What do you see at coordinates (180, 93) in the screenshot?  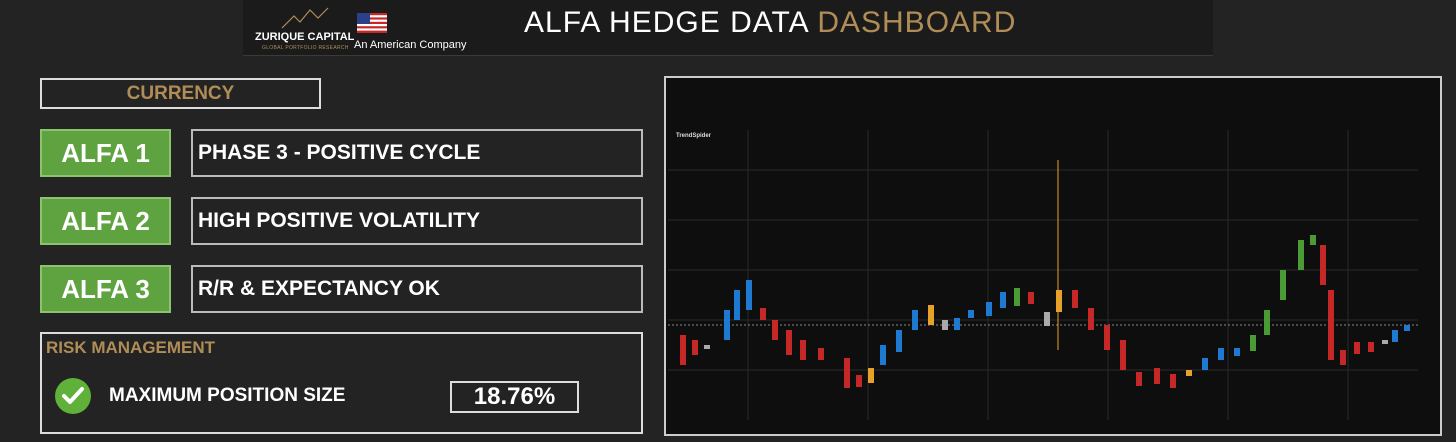 I see `currency-label: CURRENCY` at bounding box center [180, 93].